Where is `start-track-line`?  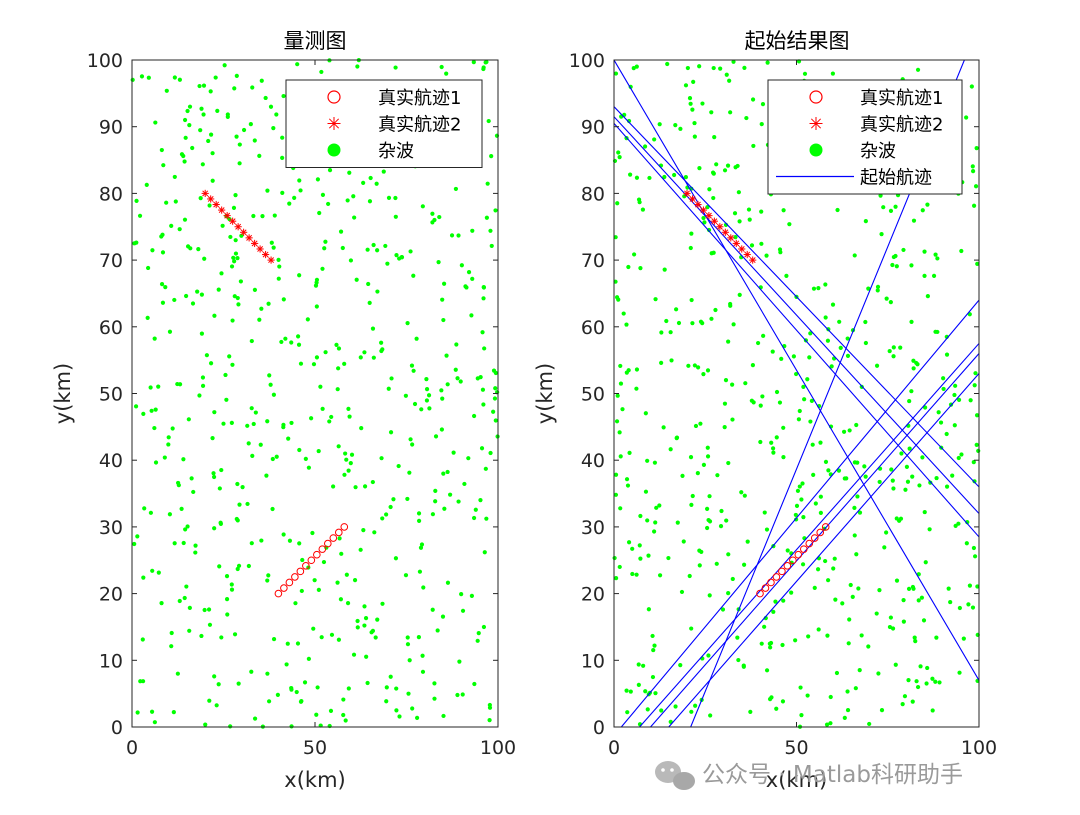
start-track-line is located at coordinates (814, 540).